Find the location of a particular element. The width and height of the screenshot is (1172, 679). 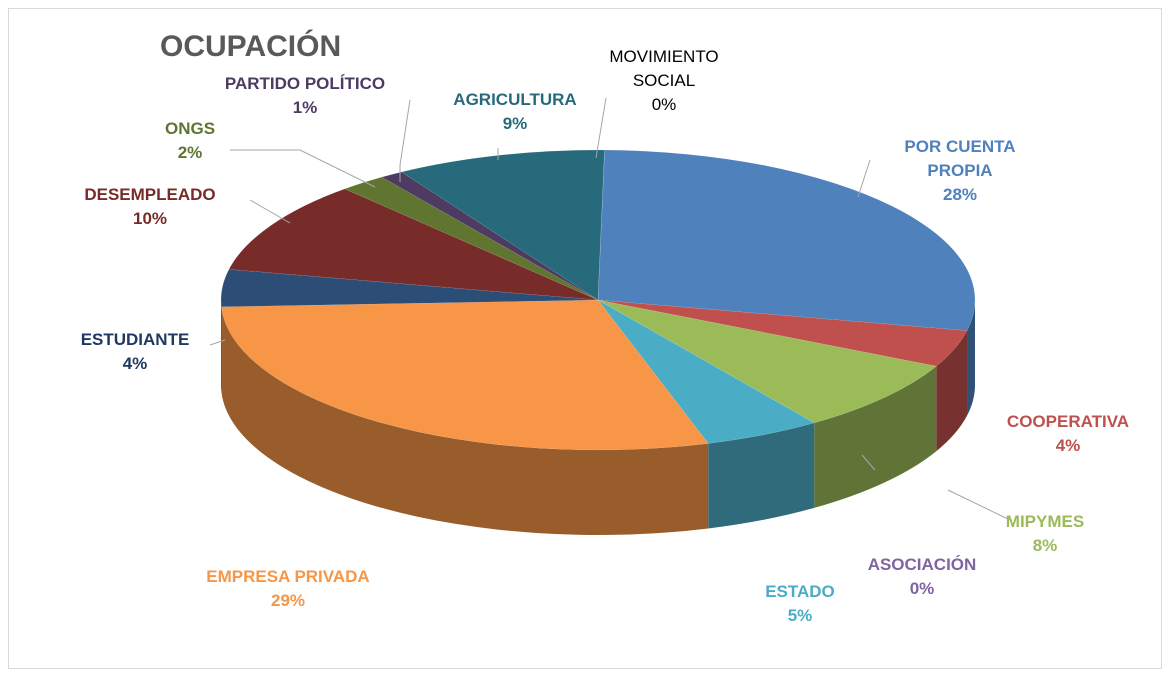

data-label: PARTIDO POLÍTICO 1% is located at coordinates (305, 96).